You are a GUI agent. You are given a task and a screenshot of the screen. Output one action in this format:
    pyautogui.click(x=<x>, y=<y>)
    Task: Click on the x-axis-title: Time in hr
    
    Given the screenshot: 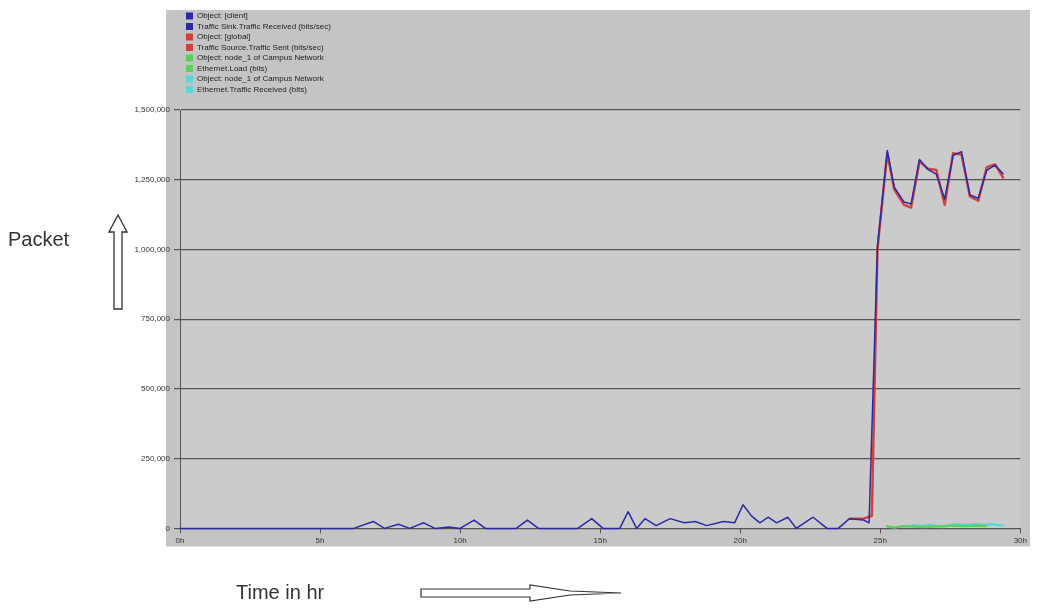 What is the action you would take?
    pyautogui.click(x=280, y=591)
    